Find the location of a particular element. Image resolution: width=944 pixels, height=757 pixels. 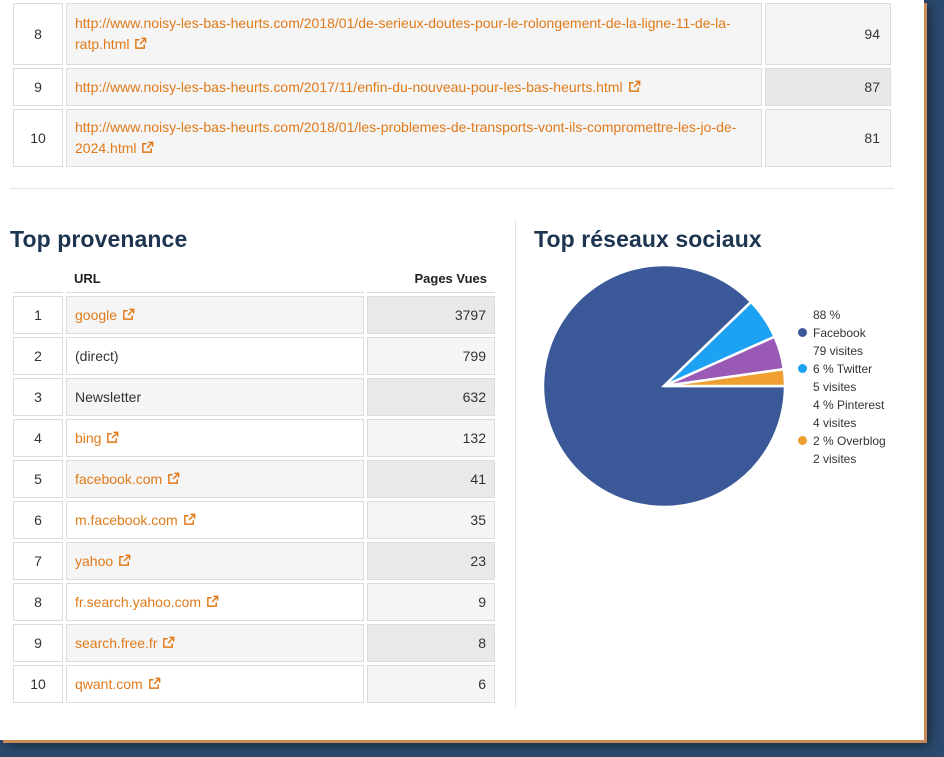

source-cell: m.facebook.com is located at coordinates (215, 520).